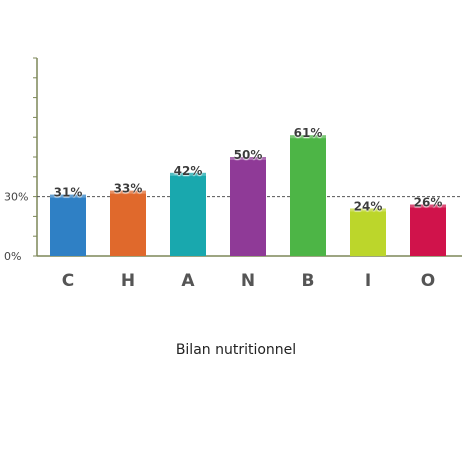 The image size is (472, 472). Describe the element at coordinates (308, 281) in the screenshot. I see `x-tick-label-b: B` at that location.